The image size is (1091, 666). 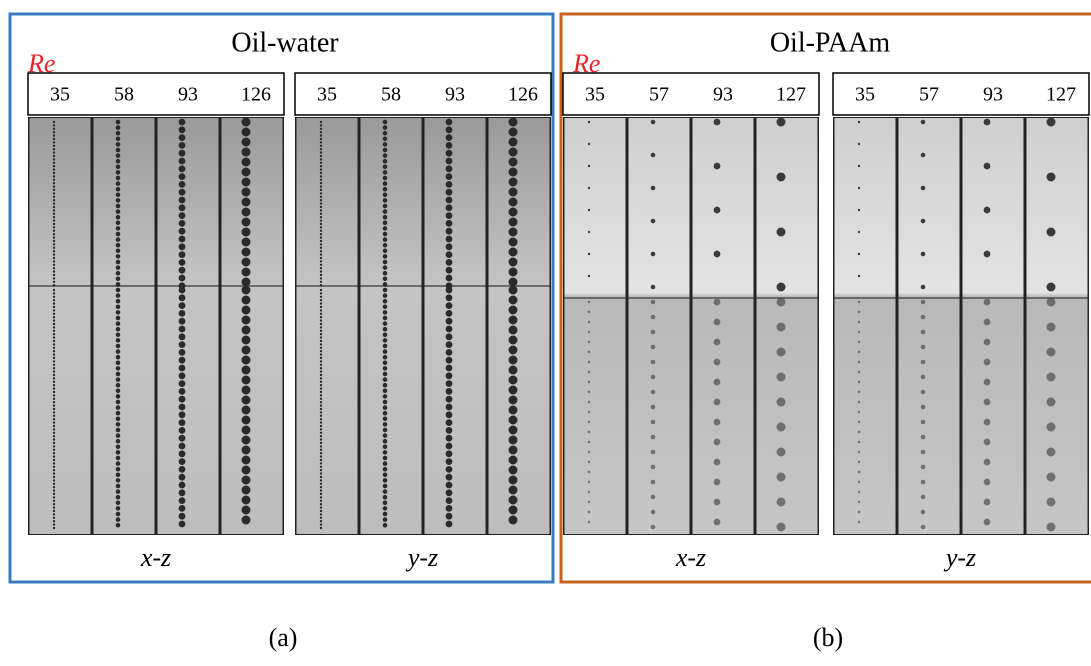 What do you see at coordinates (283, 637) in the screenshot?
I see `panel-label: (a)` at bounding box center [283, 637].